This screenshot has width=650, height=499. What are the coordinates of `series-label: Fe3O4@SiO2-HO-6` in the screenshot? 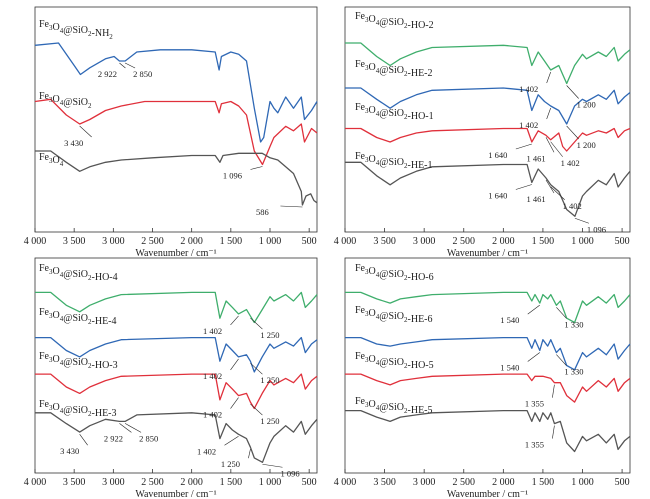 It's located at (394, 273).